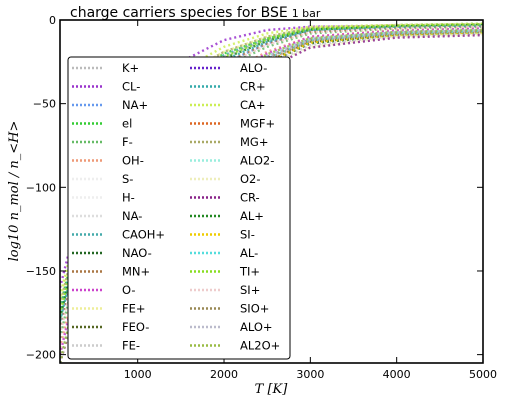 This screenshot has height=411, width=507. I want to click on legend-label: O2-, so click(250, 179).